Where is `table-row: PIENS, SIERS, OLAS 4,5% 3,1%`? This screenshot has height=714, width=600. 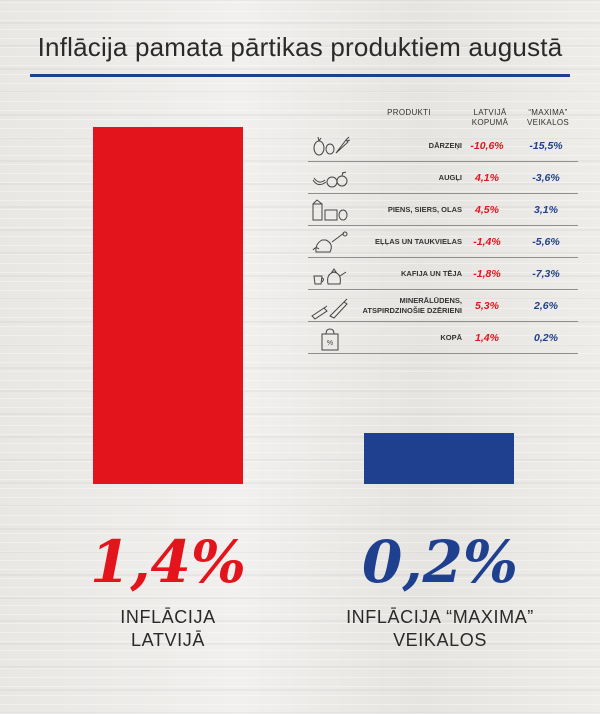 table-row: PIENS, SIERS, OLAS 4,5% 3,1% is located at coordinates (440, 210).